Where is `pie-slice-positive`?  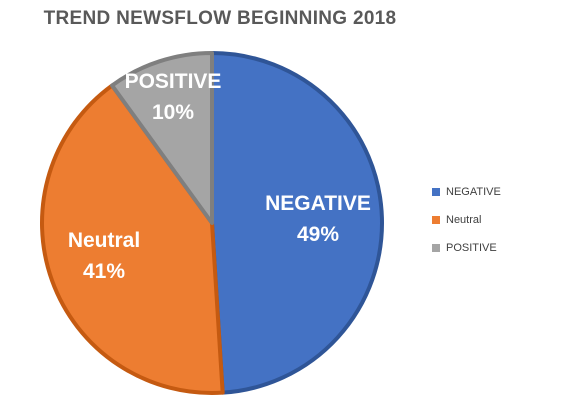 pie-slice-positive is located at coordinates (162, 138).